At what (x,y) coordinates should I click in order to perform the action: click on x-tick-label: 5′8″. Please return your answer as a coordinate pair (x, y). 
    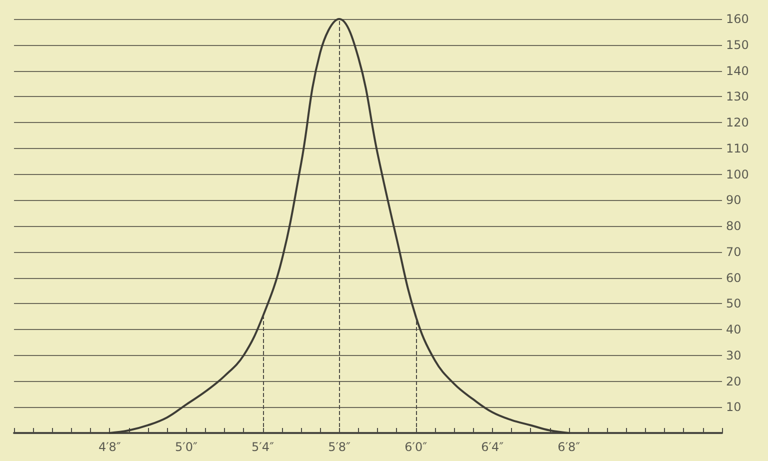
    Looking at the image, I should click on (340, 447).